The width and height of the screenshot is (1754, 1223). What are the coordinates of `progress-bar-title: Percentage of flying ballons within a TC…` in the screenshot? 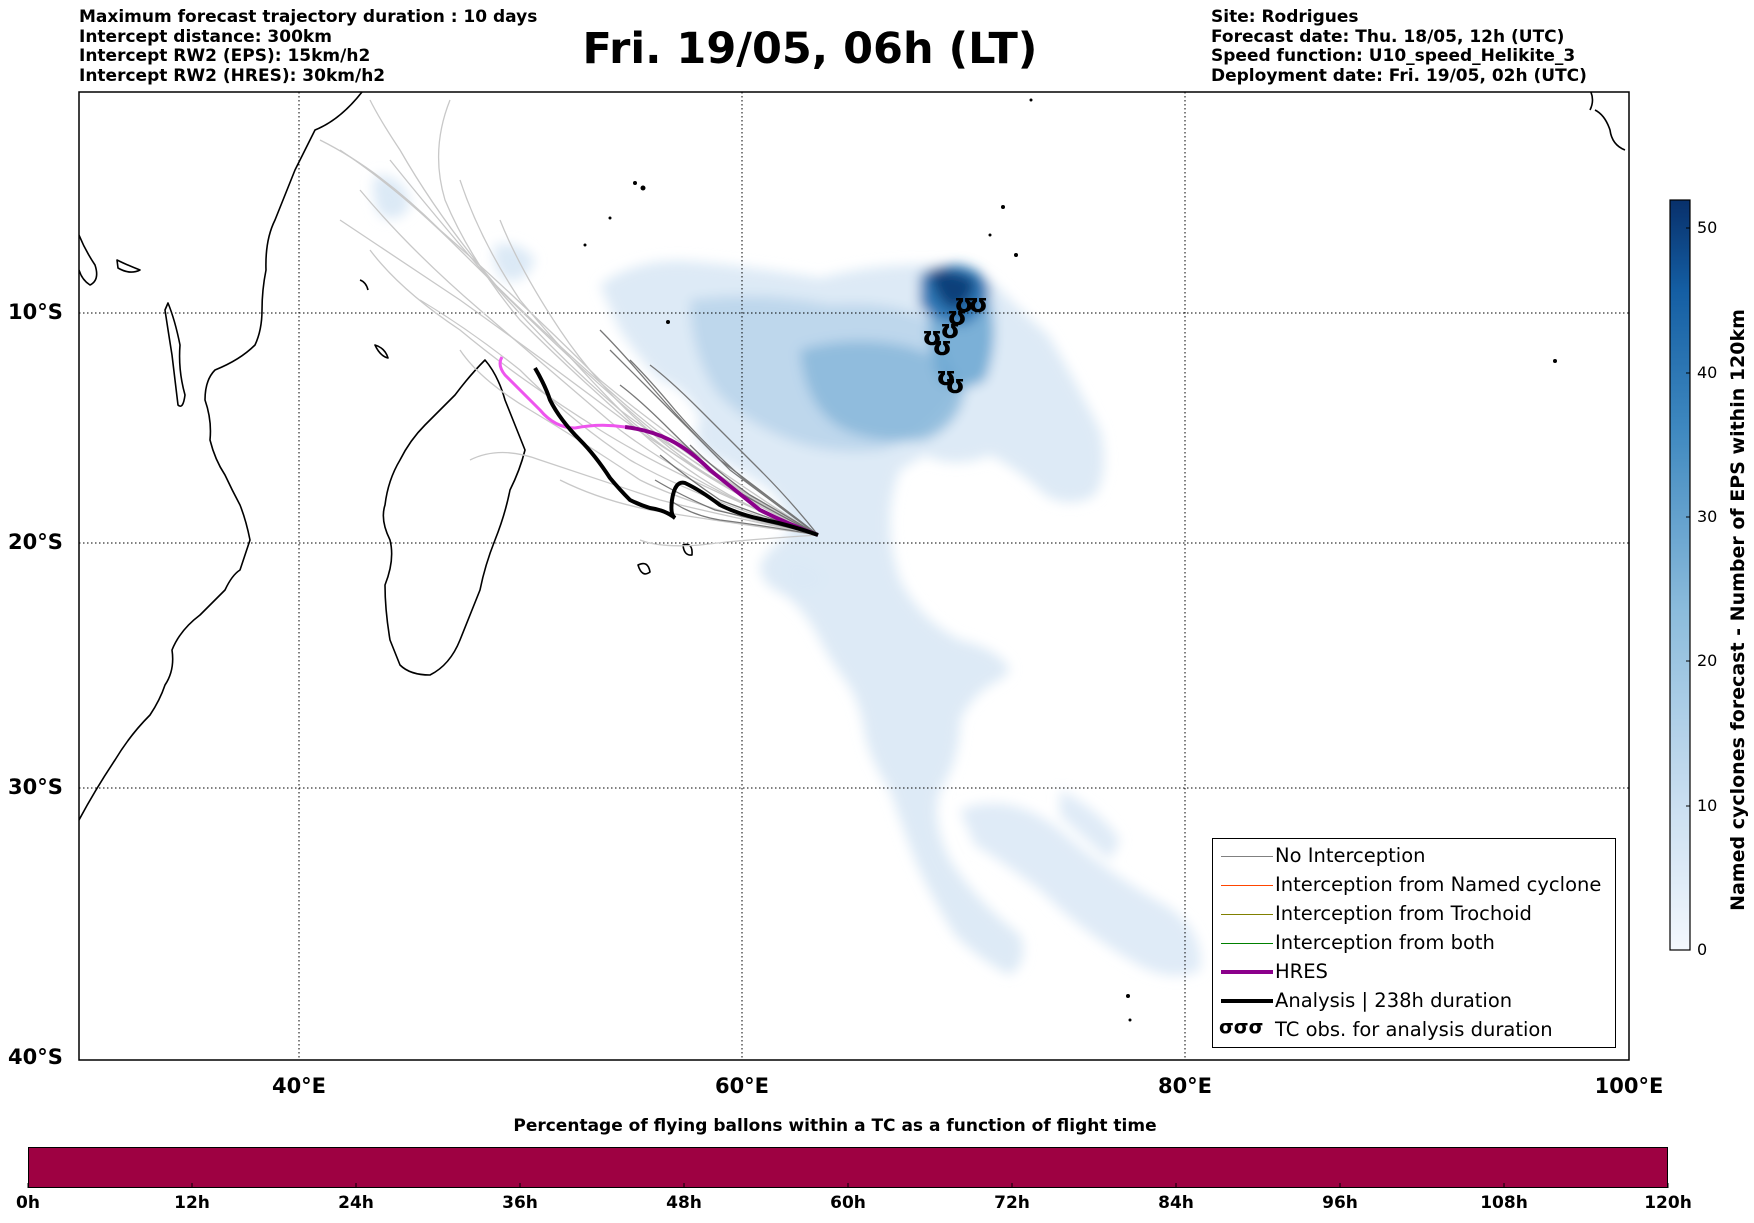 It's located at (835, 1126).